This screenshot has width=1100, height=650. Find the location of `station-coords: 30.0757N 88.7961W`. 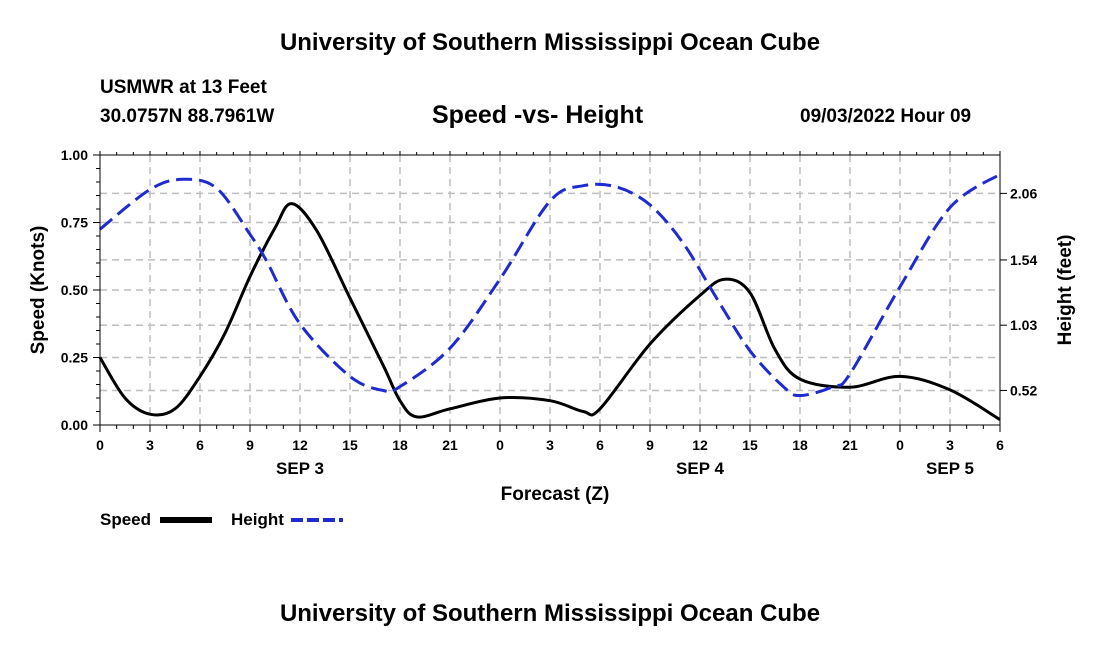

station-coords: 30.0757N 88.7961W is located at coordinates (187, 116).